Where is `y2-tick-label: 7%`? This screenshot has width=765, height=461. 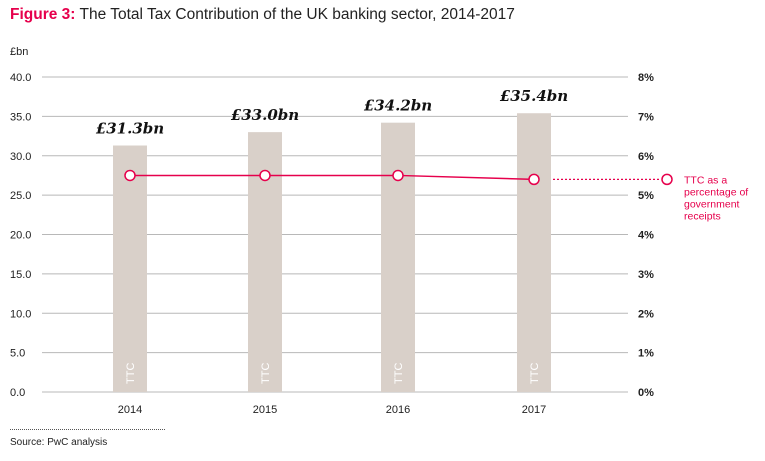
y2-tick-label: 7% is located at coordinates (646, 117).